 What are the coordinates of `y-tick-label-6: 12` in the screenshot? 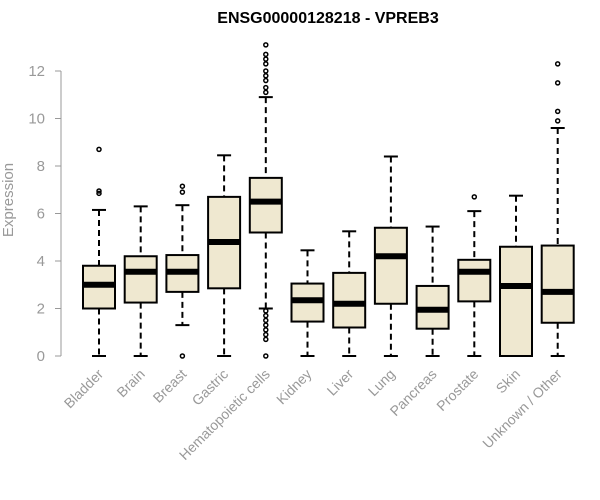 It's located at (36, 71).